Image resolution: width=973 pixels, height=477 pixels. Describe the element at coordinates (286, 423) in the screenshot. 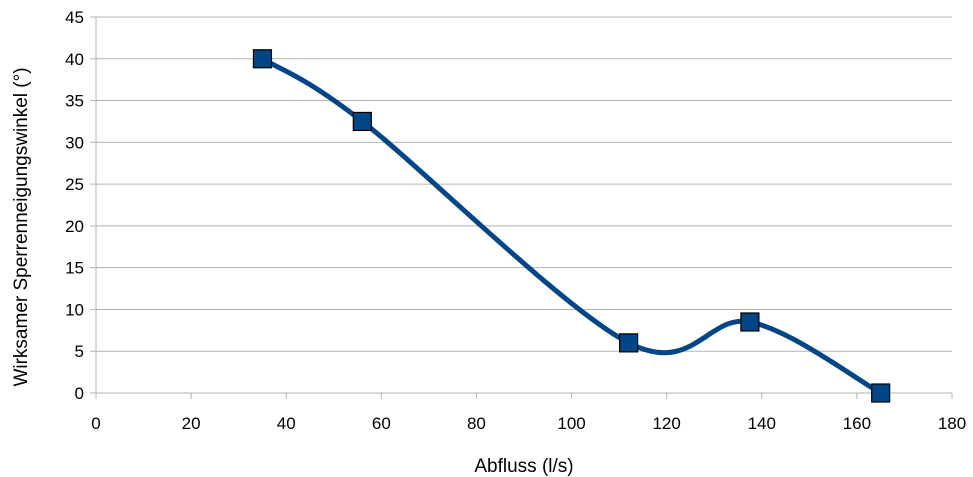

I see `x-tick-label: 40` at that location.